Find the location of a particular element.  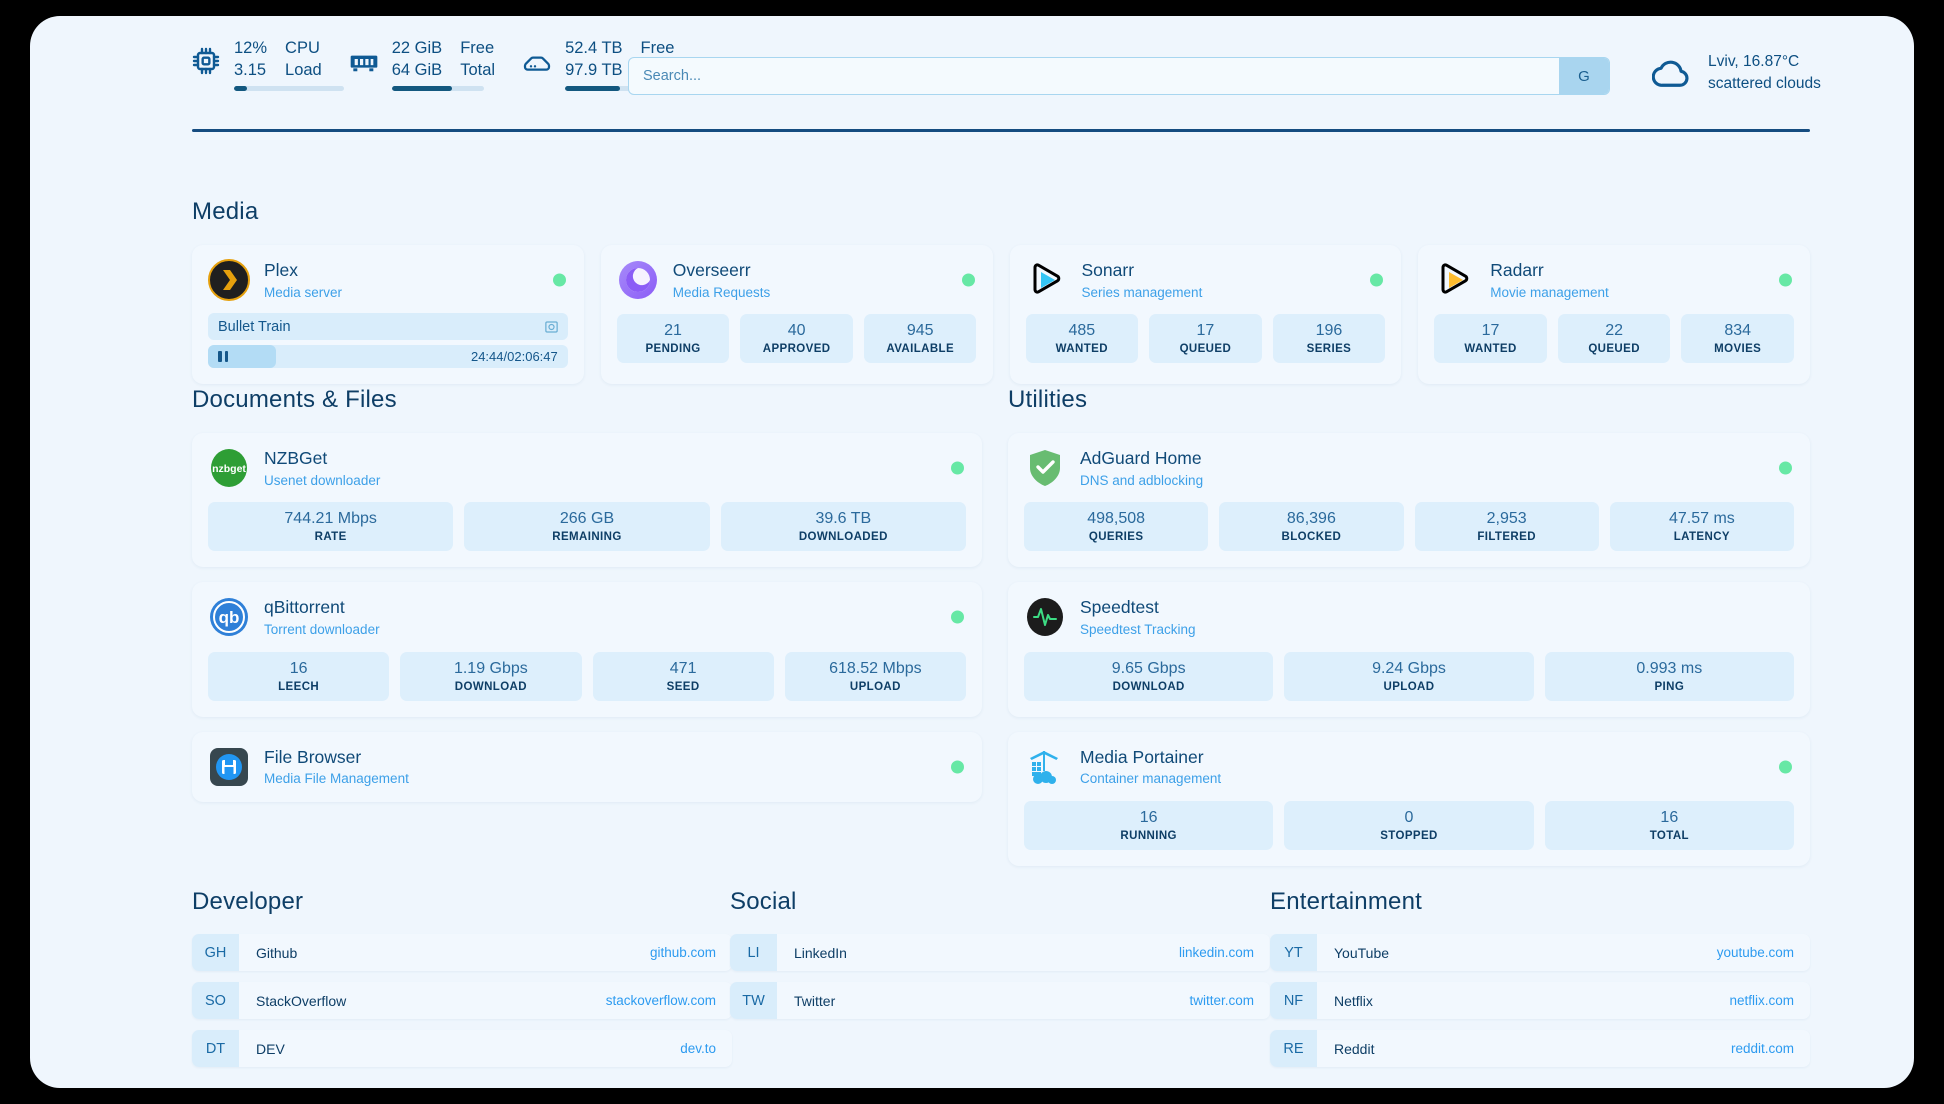

adguard-subtitle: DNS and adblocking is located at coordinates (1142, 480).